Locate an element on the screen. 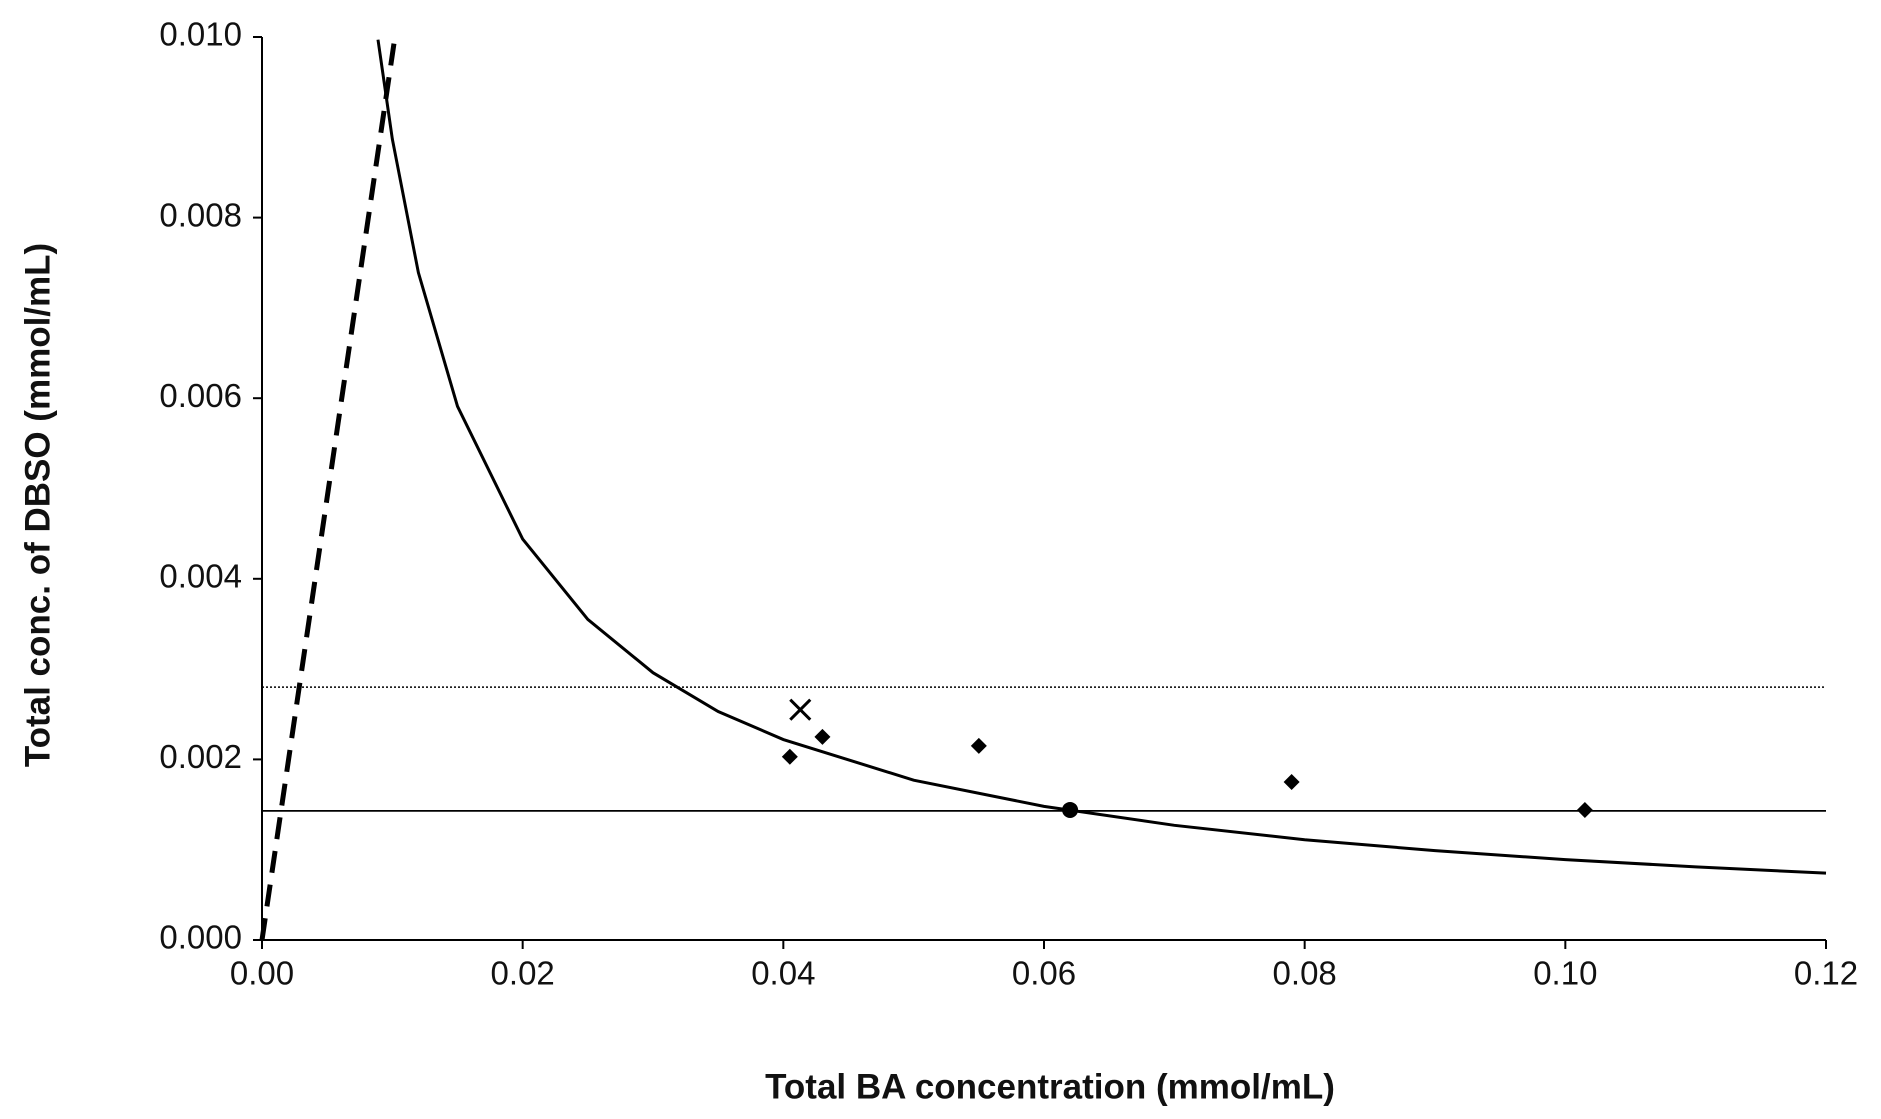  y-tick-label: 0.006 is located at coordinates (200, 395).